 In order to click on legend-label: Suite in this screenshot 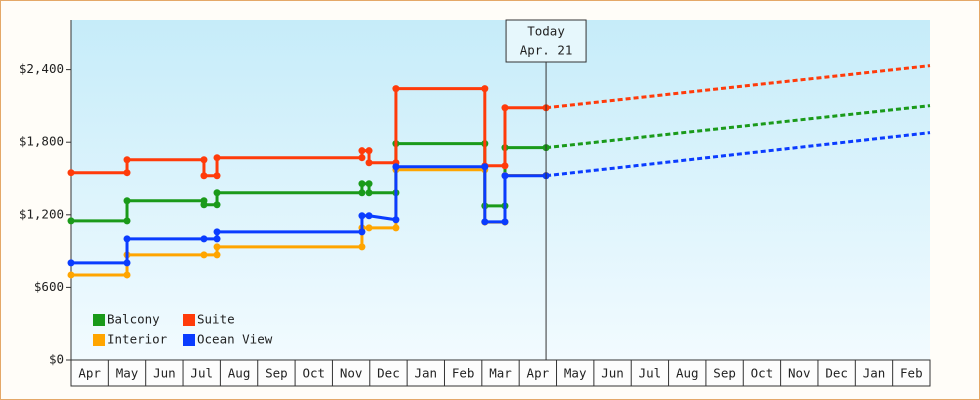, I will do `click(216, 319)`.